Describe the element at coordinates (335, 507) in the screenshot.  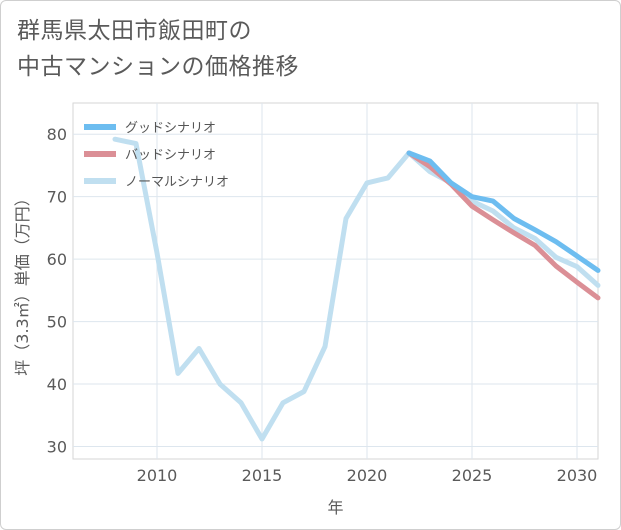
I see `x-axis-label: 年` at that location.